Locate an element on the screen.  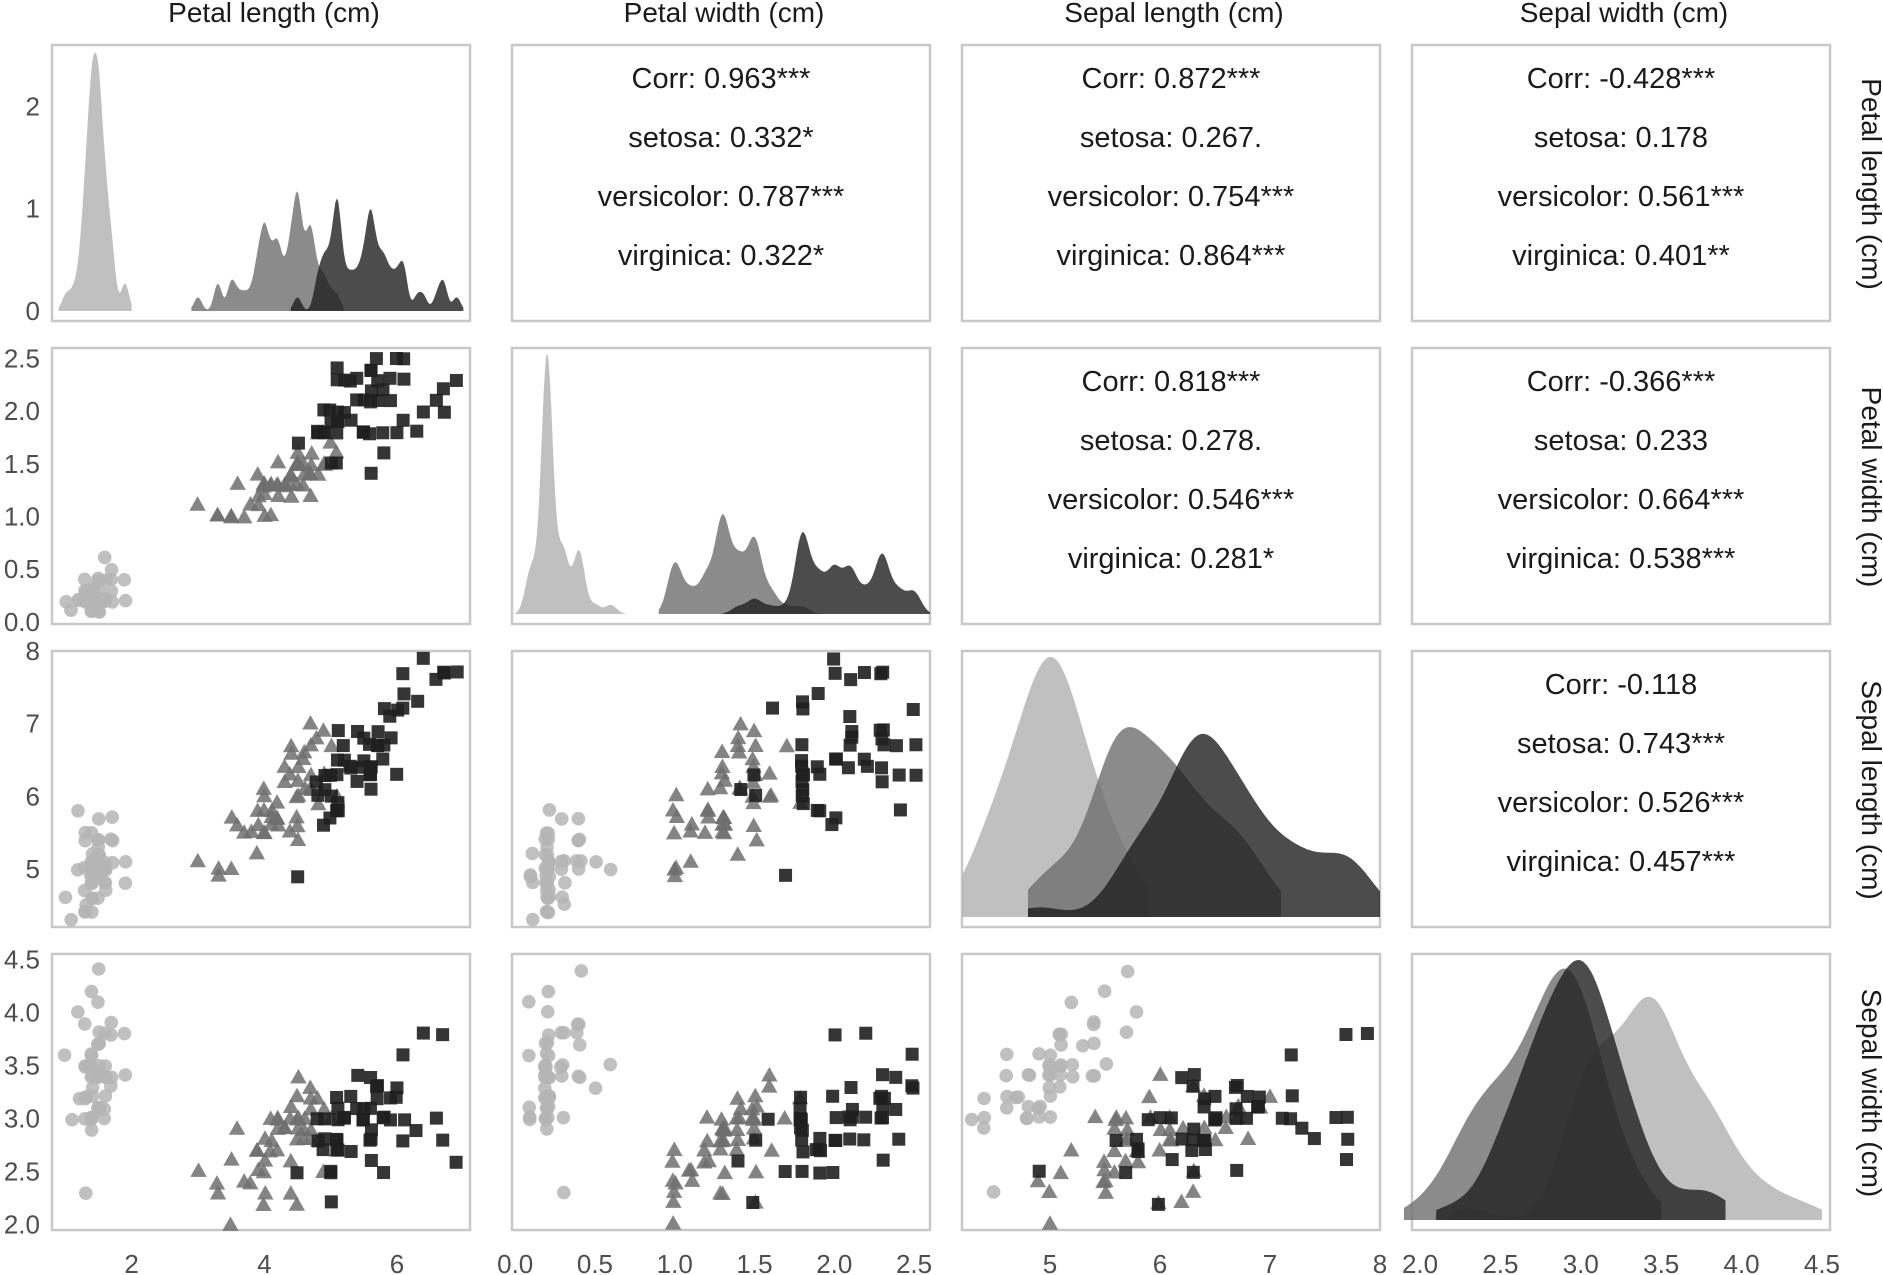
row-title-petal-length: Petal length (cm) is located at coordinates (1869, 184).